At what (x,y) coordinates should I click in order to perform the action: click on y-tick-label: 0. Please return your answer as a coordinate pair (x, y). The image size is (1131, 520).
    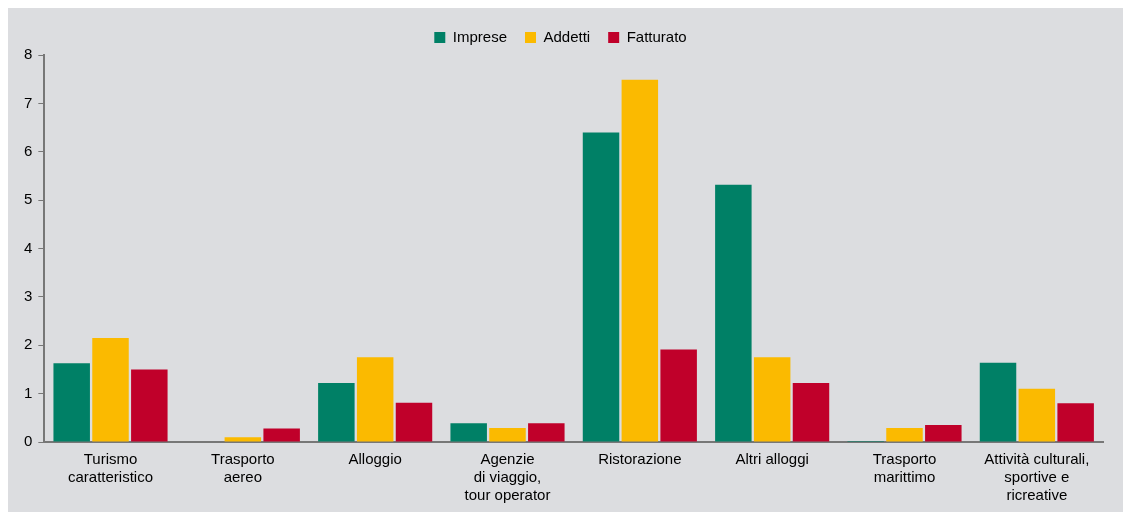
    Looking at the image, I should click on (28, 441).